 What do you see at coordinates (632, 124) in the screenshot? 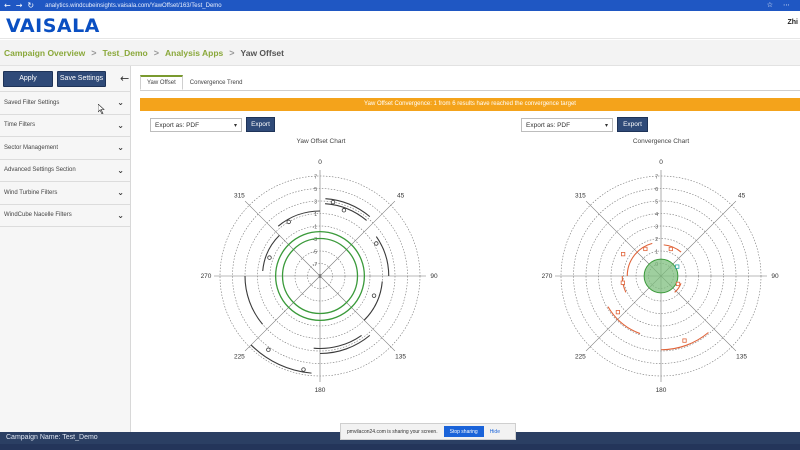
I see `right-export-button: Export` at bounding box center [632, 124].